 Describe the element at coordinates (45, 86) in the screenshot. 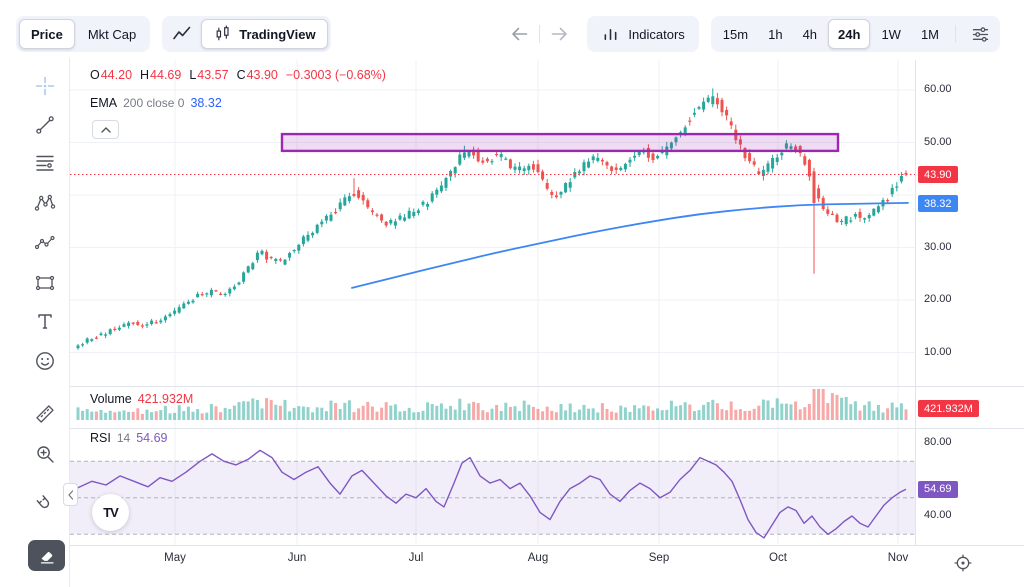

I see `tool-crosshair` at that location.